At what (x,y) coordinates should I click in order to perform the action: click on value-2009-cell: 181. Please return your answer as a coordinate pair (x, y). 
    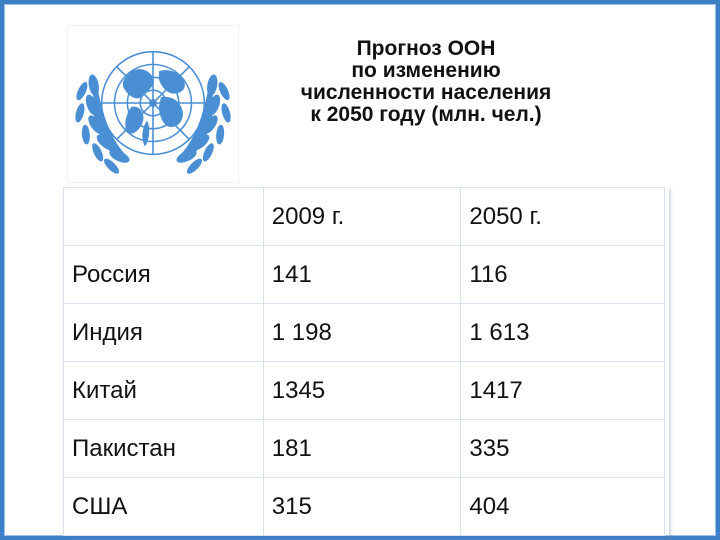
    Looking at the image, I should click on (362, 448).